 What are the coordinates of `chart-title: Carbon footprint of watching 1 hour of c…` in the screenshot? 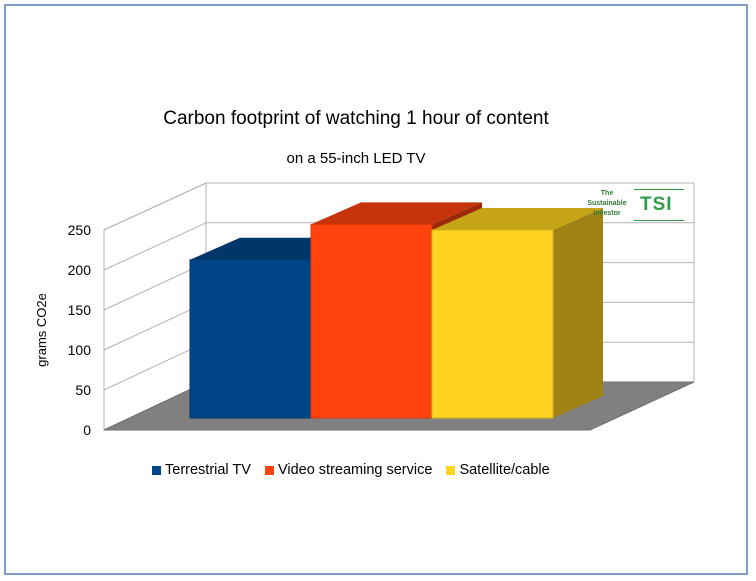 It's located at (356, 118).